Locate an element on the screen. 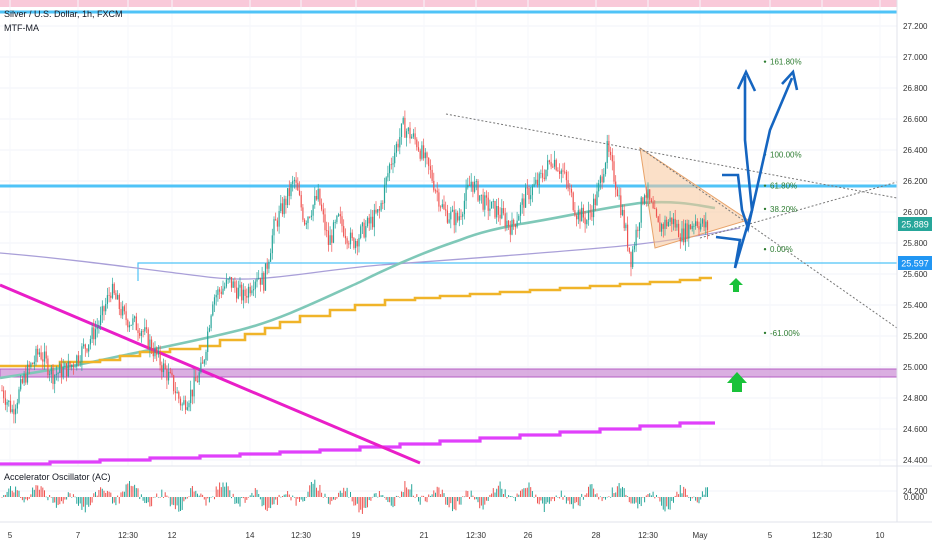  time-tick-label: 10 is located at coordinates (880, 535).